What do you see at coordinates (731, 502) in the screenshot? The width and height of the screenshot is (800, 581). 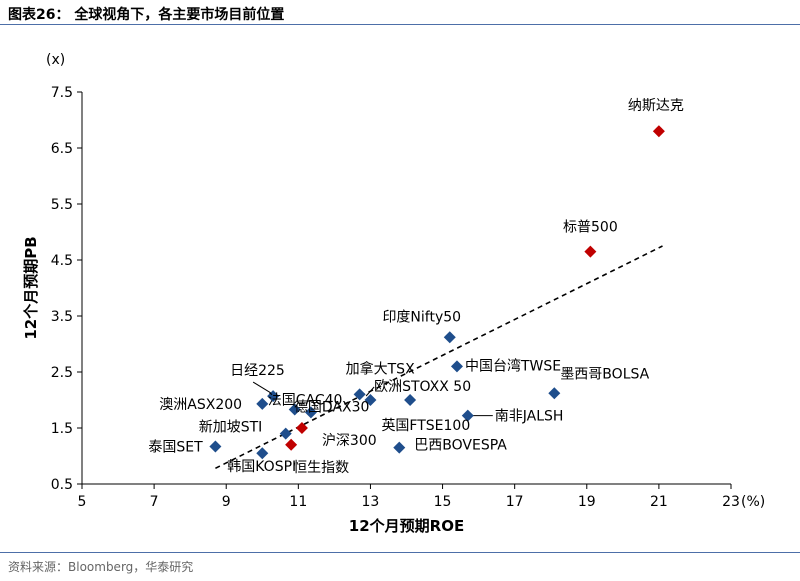 I see `x-tick-label: 23` at bounding box center [731, 502].